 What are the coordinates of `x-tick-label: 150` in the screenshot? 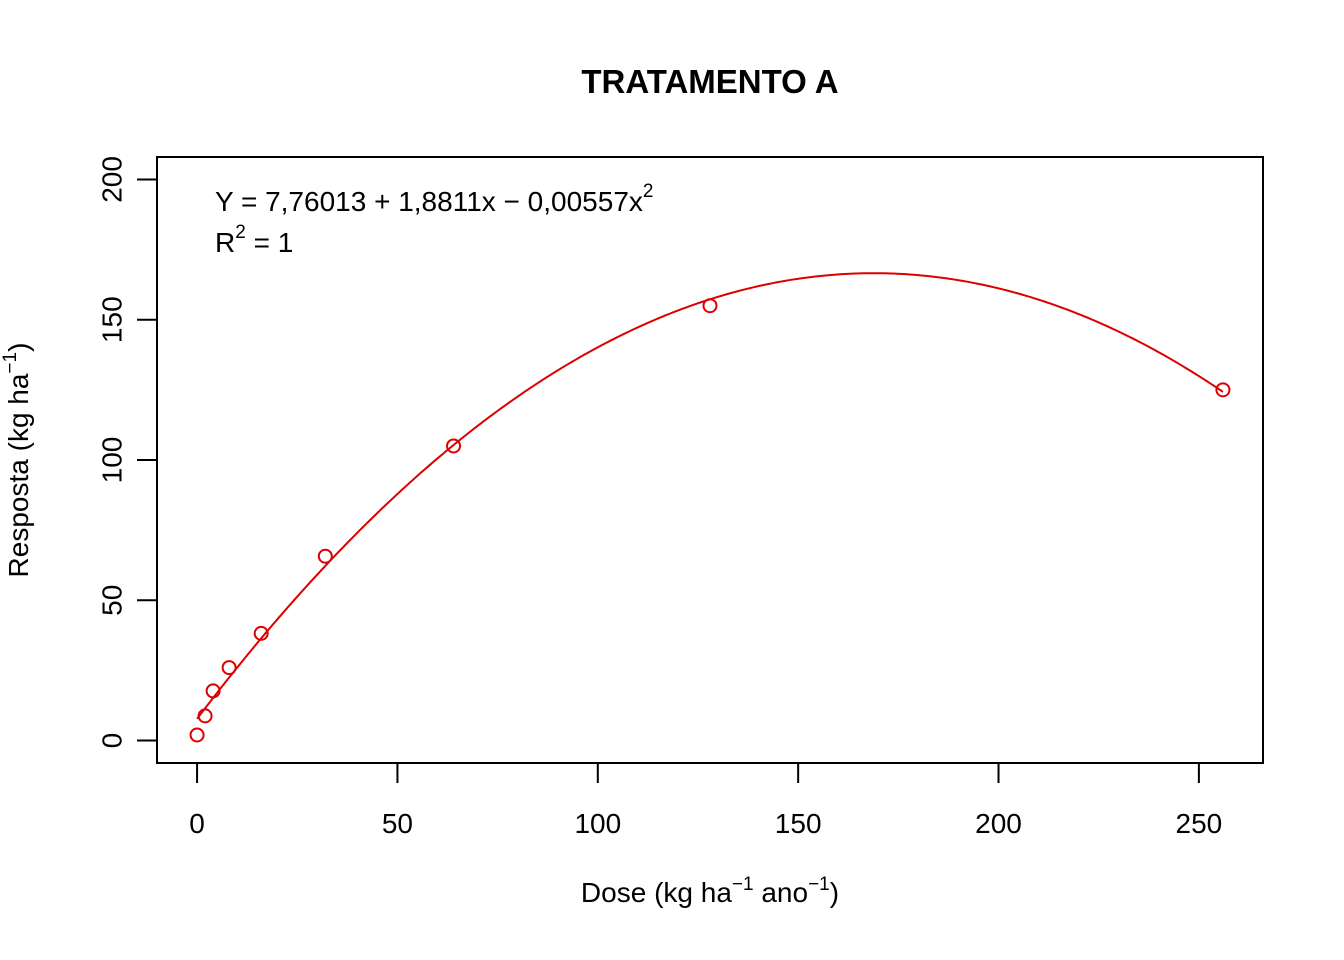 It's located at (798, 823).